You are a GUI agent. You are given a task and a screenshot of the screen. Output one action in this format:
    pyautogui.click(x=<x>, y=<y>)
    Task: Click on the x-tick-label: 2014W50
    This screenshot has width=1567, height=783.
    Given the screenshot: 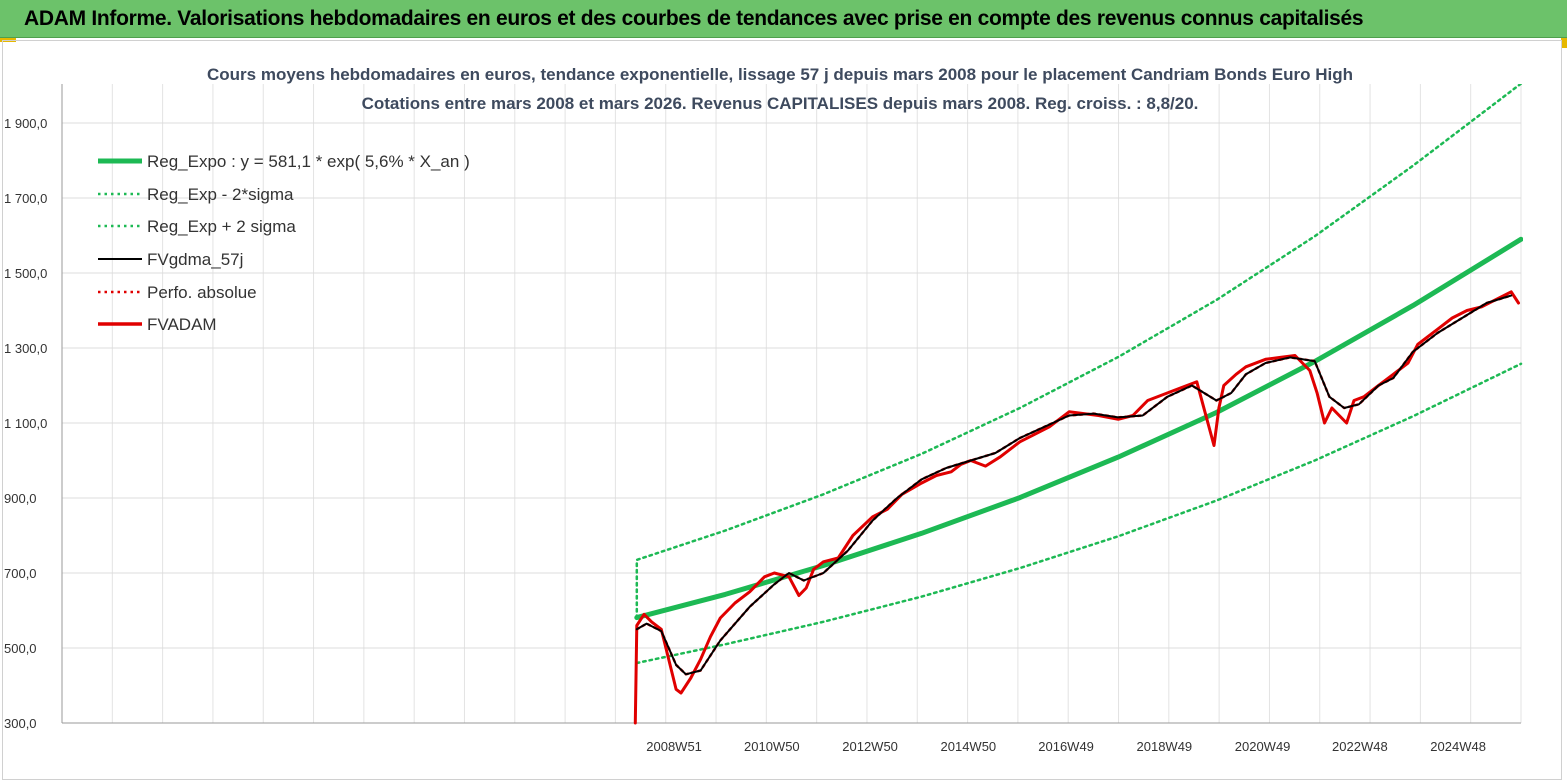 What is the action you would take?
    pyautogui.click(x=969, y=746)
    